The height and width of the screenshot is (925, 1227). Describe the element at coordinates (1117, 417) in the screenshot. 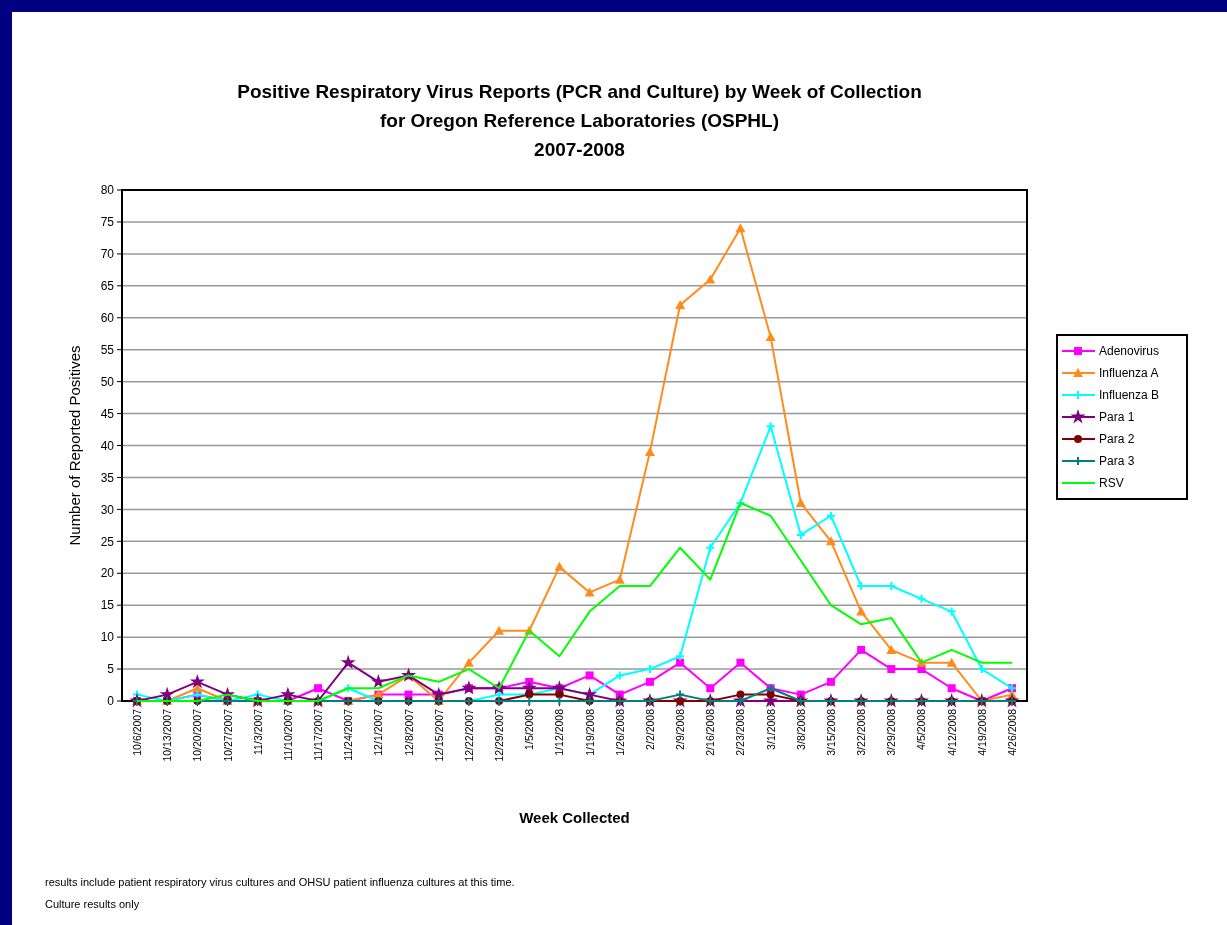

I see `legend-label: Para 1` at that location.